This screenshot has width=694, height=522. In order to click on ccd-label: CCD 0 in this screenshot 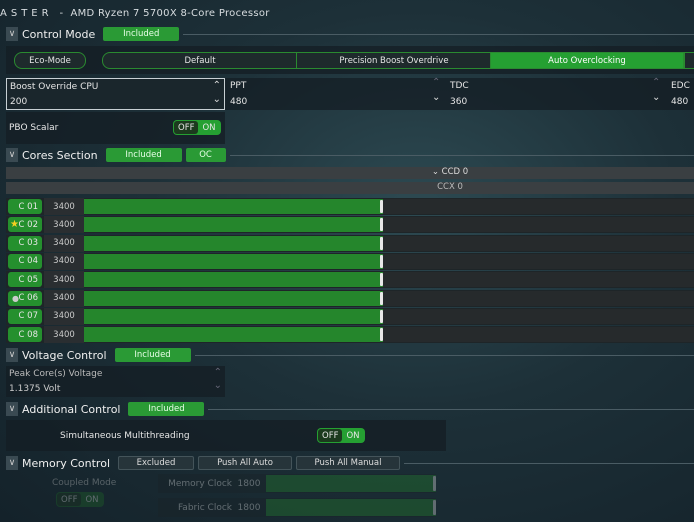, I will do `click(455, 172)`.